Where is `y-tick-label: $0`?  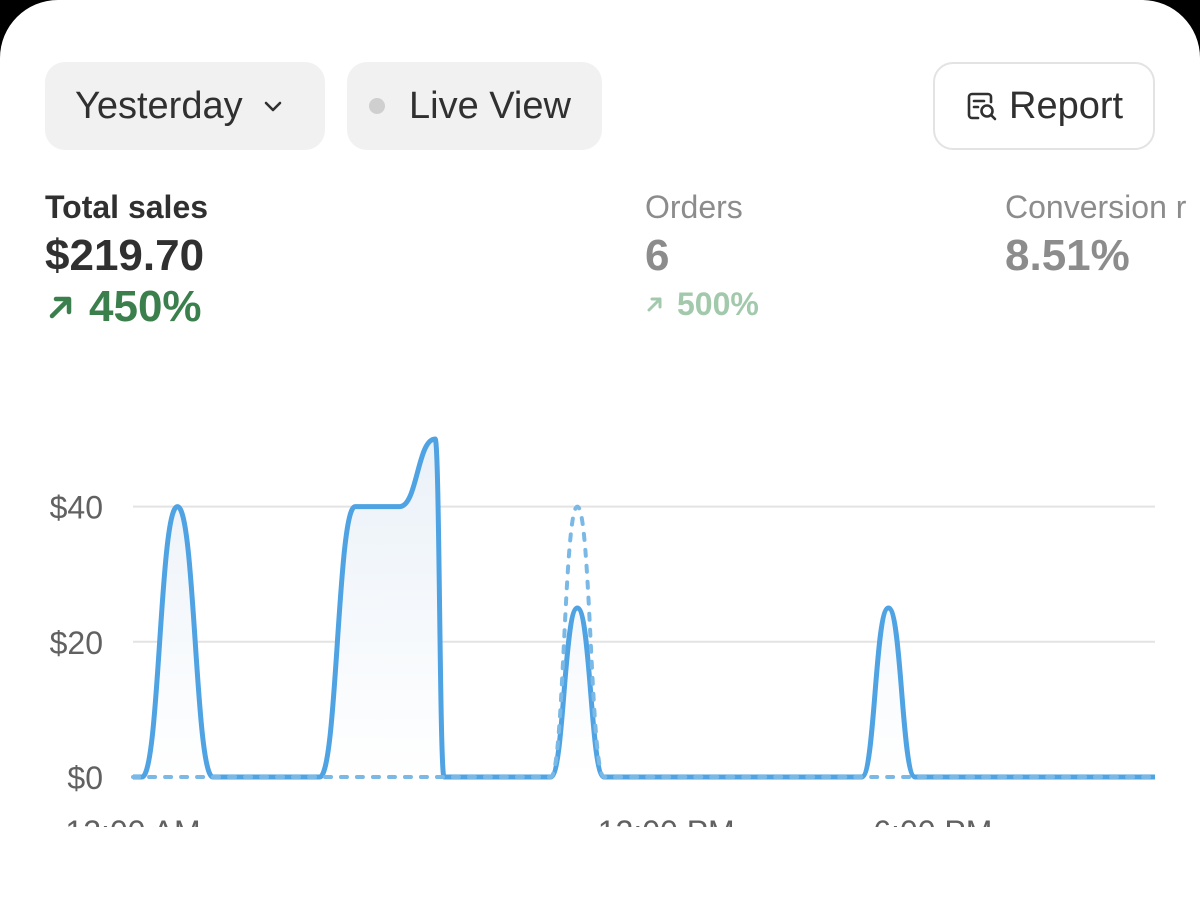
y-tick-label: $0 is located at coordinates (85, 778).